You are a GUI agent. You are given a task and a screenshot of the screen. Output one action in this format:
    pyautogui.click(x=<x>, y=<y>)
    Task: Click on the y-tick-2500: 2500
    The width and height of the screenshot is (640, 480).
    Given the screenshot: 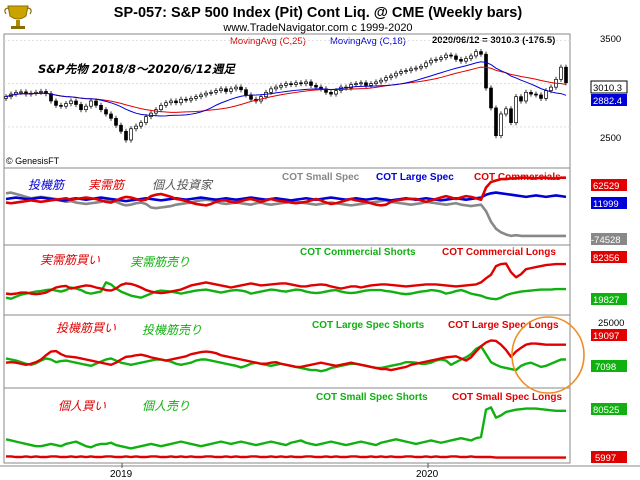 What is the action you would take?
    pyautogui.click(x=610, y=138)
    